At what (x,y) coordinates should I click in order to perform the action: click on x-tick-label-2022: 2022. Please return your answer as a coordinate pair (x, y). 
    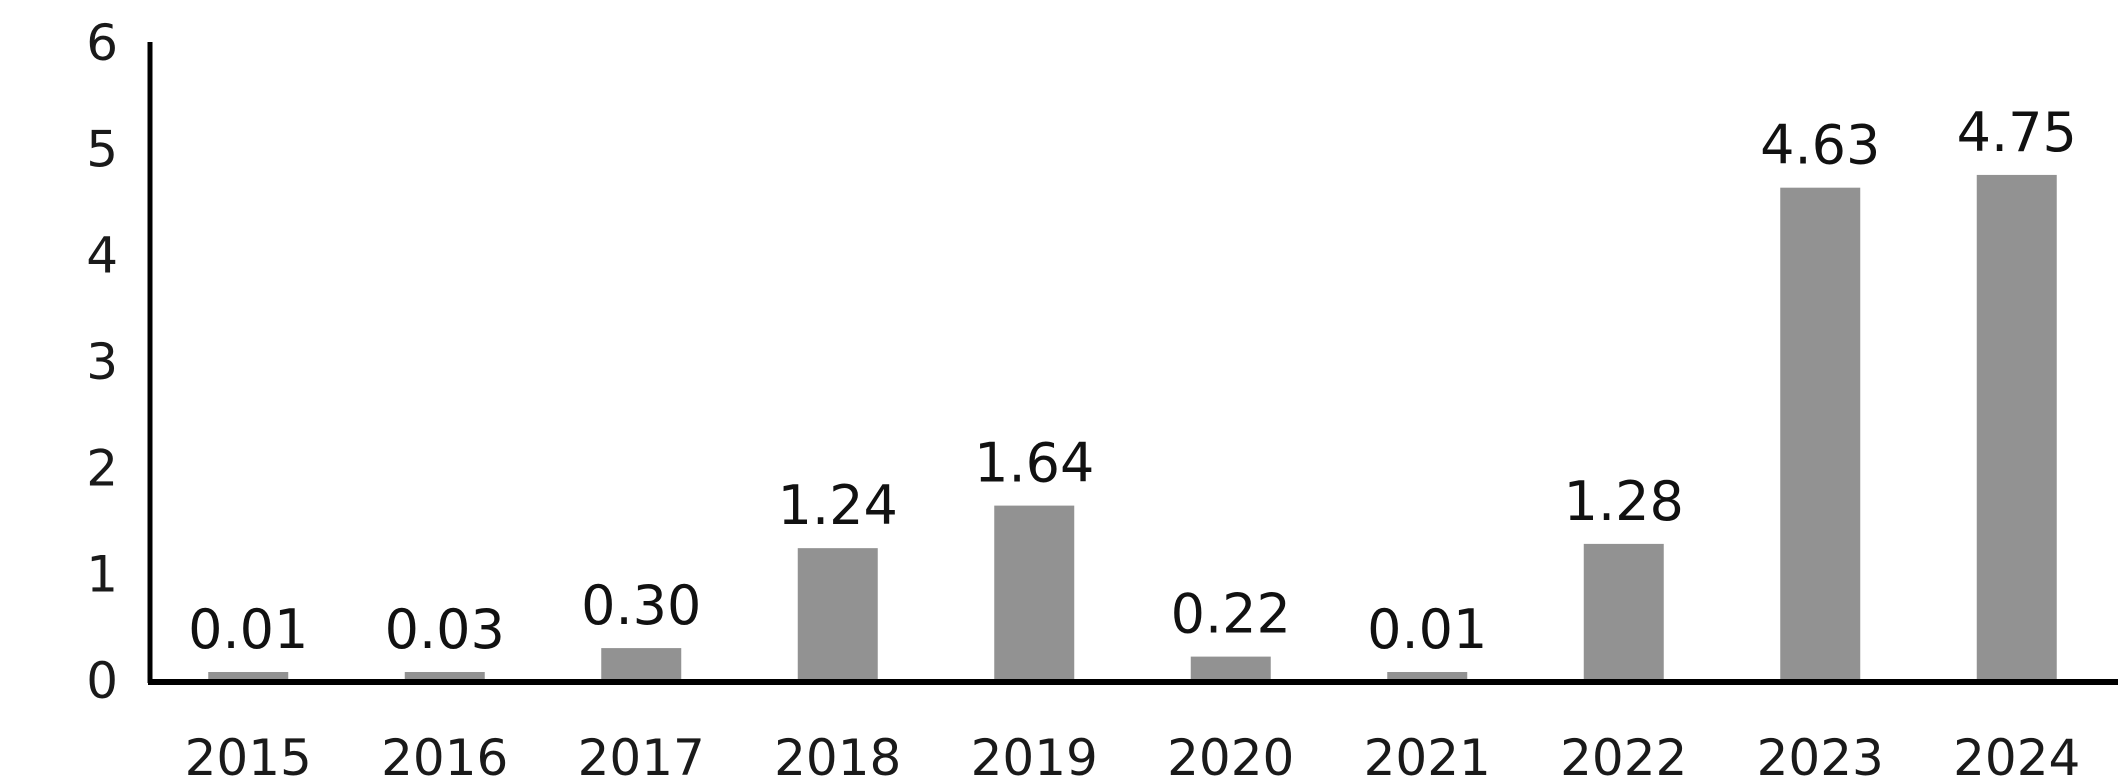
    Looking at the image, I should click on (1623, 756).